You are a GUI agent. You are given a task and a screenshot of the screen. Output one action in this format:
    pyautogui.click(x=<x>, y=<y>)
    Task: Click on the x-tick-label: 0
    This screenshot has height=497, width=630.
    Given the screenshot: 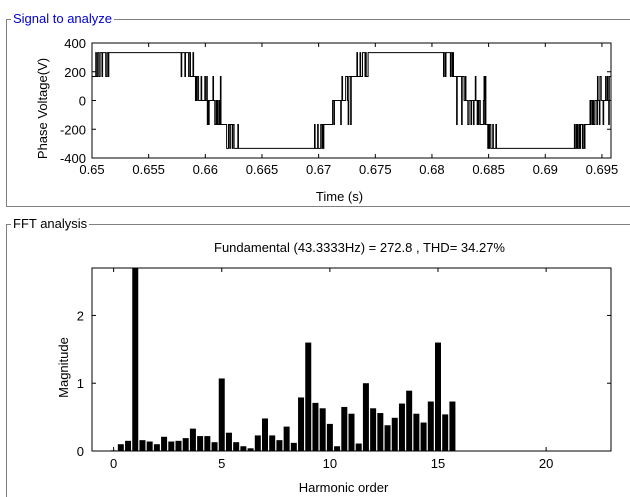 What is the action you would take?
    pyautogui.click(x=113, y=463)
    